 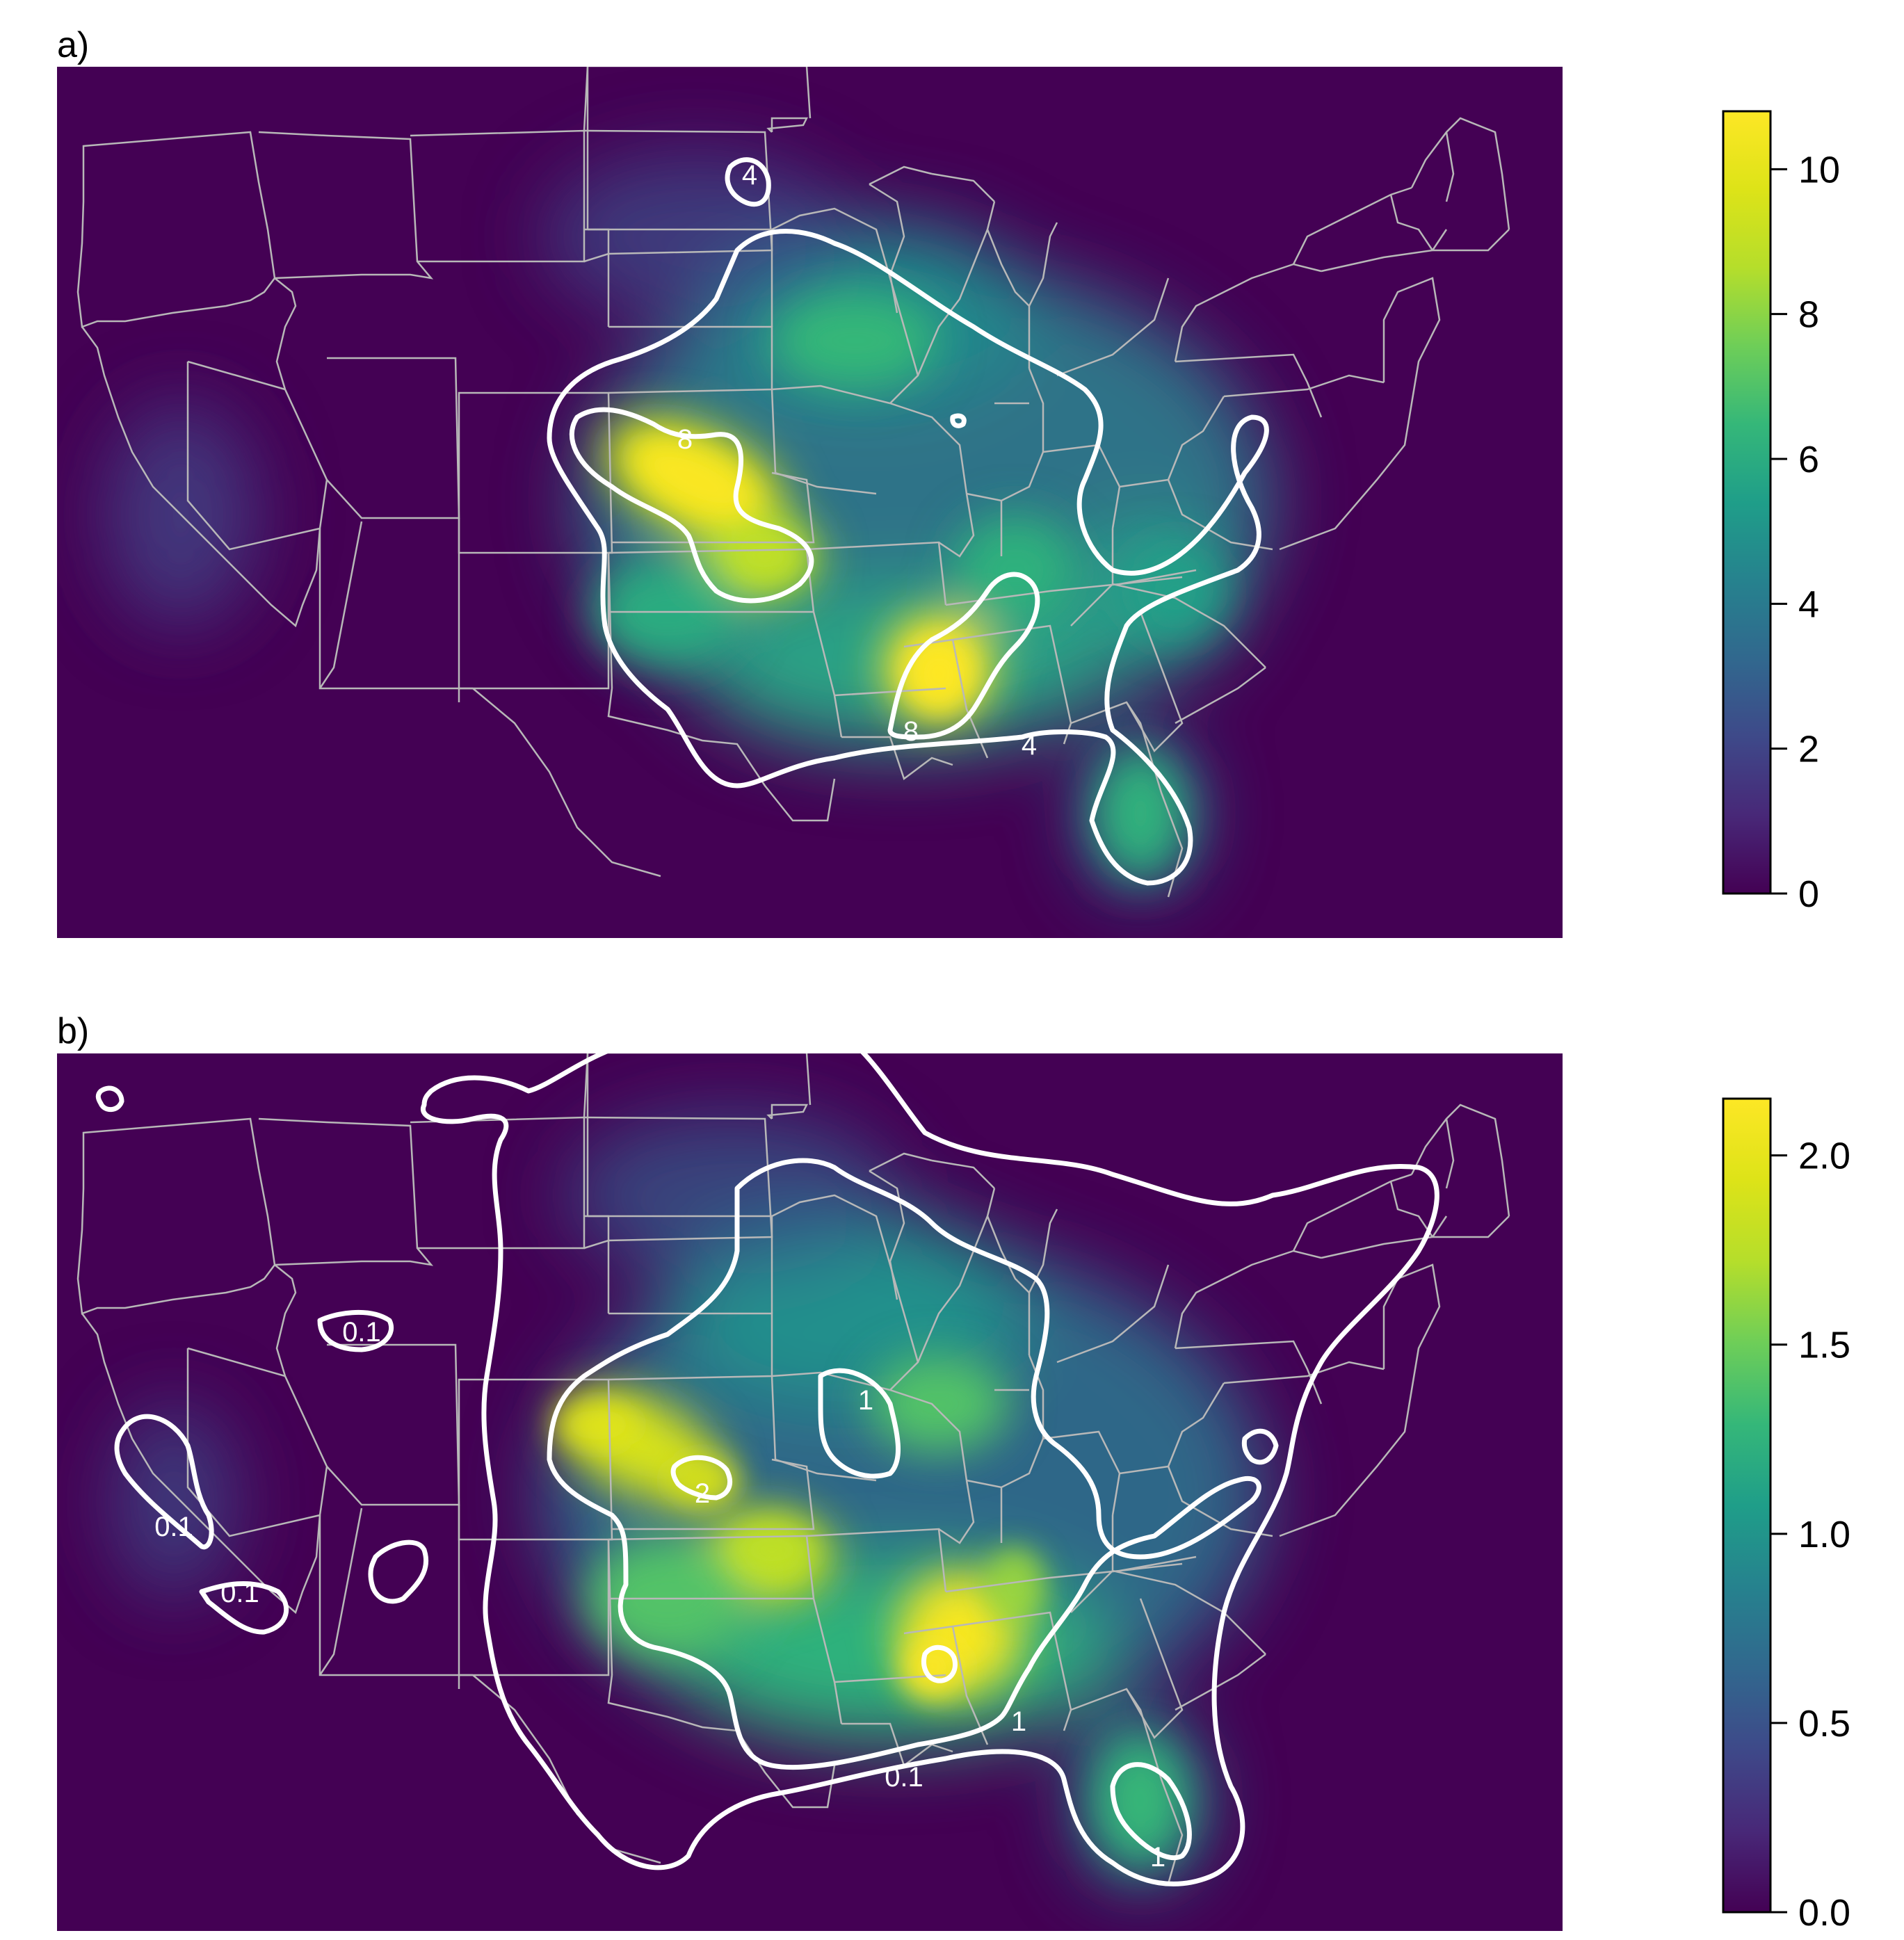 What do you see at coordinates (1808, 894) in the screenshot?
I see `colorbar-a-tick-label-0: 0` at bounding box center [1808, 894].